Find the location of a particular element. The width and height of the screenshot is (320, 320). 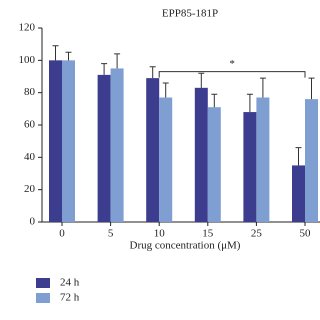

chart-title: EPP85-181P is located at coordinates (190, 14).